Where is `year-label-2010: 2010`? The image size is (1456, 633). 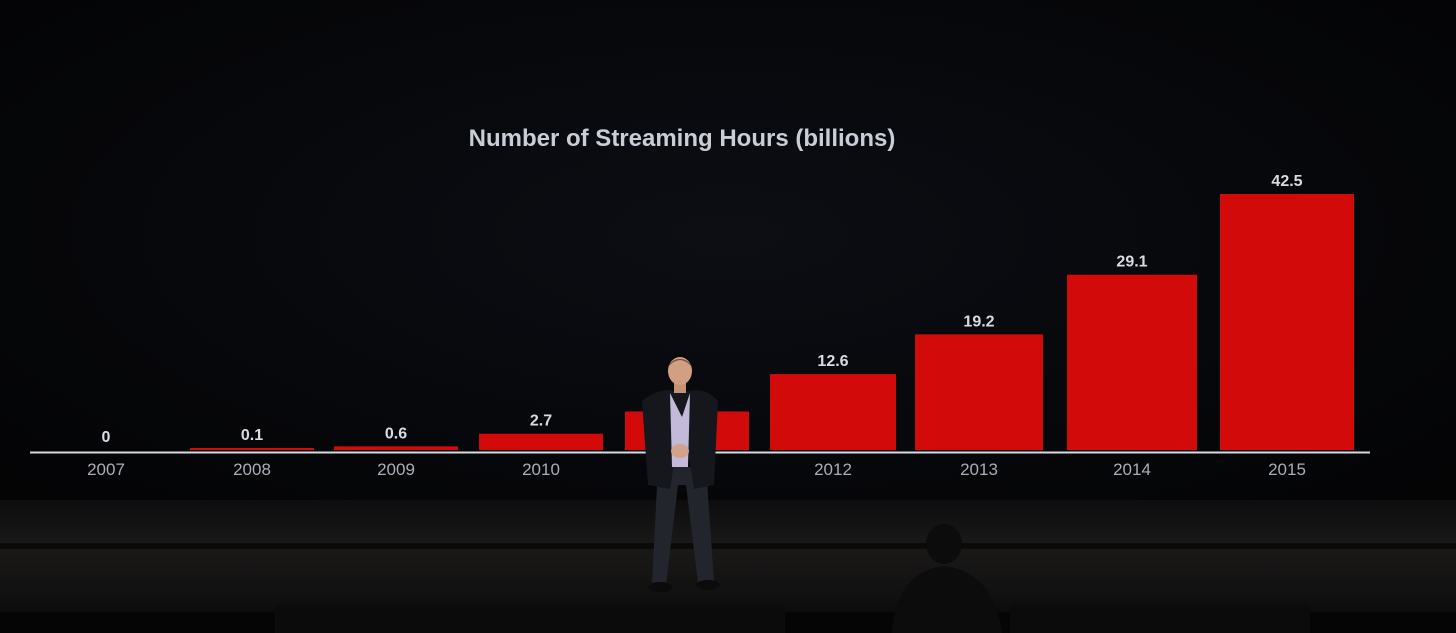 year-label-2010: 2010 is located at coordinates (541, 469).